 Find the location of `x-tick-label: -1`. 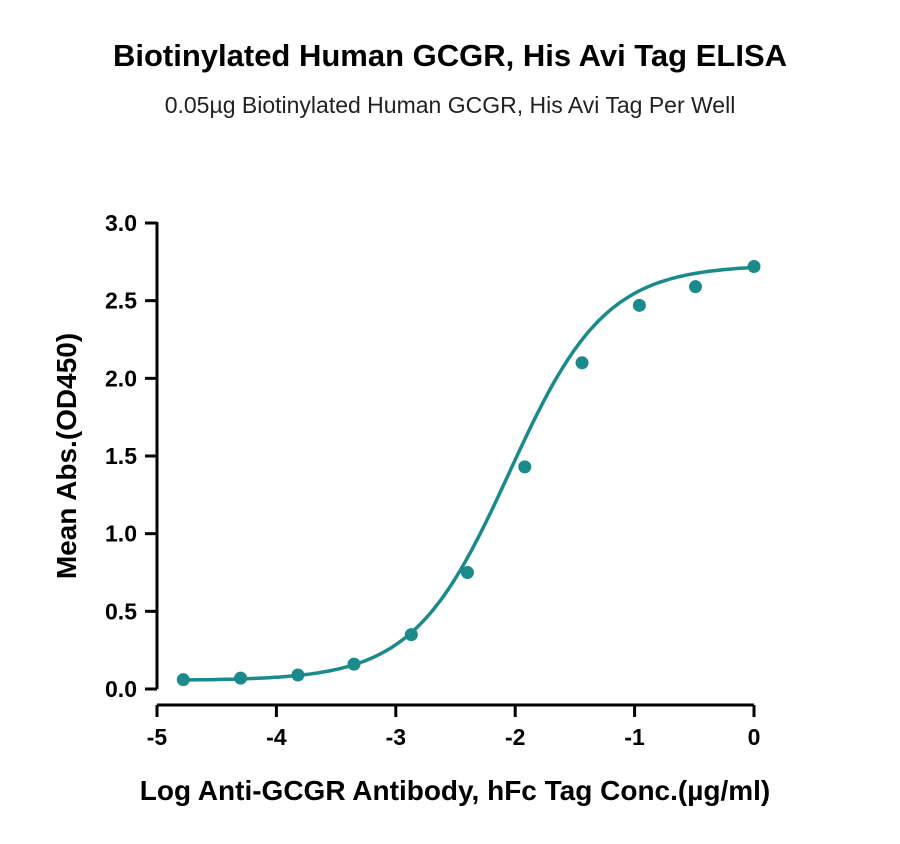

x-tick-label: -1 is located at coordinates (634, 737).